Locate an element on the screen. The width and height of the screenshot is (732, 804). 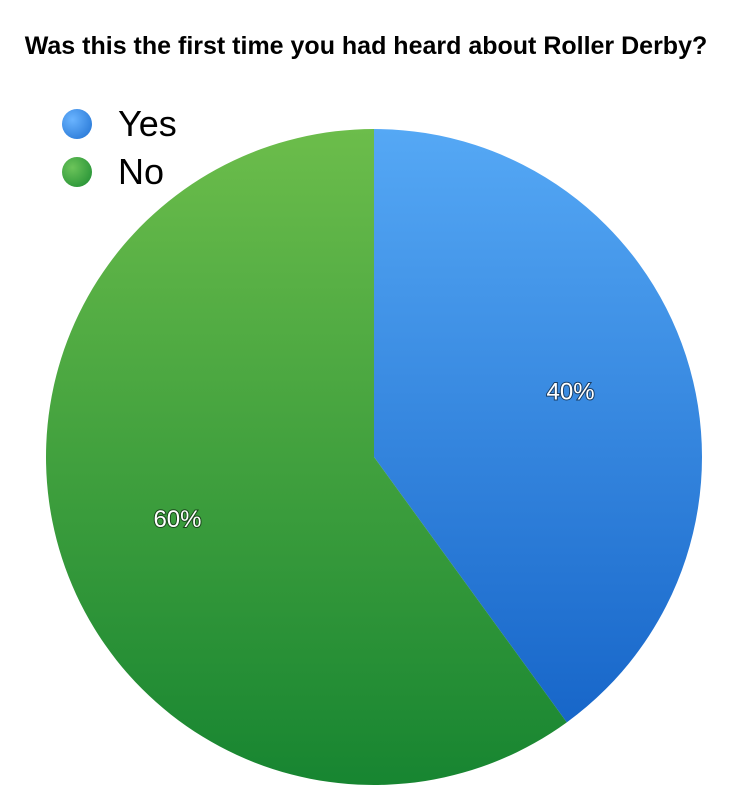
legend-label-no: No is located at coordinates (141, 171).